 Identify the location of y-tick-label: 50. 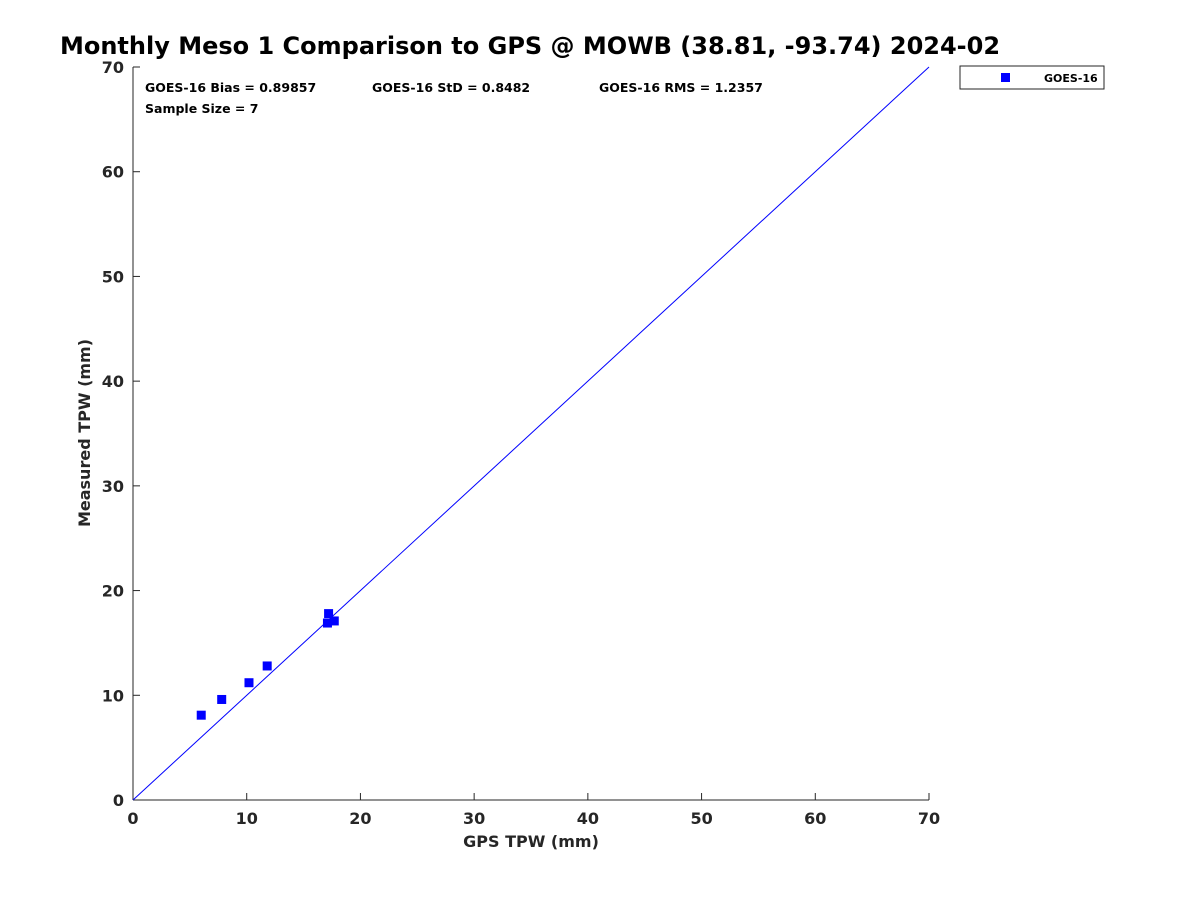
(113, 276).